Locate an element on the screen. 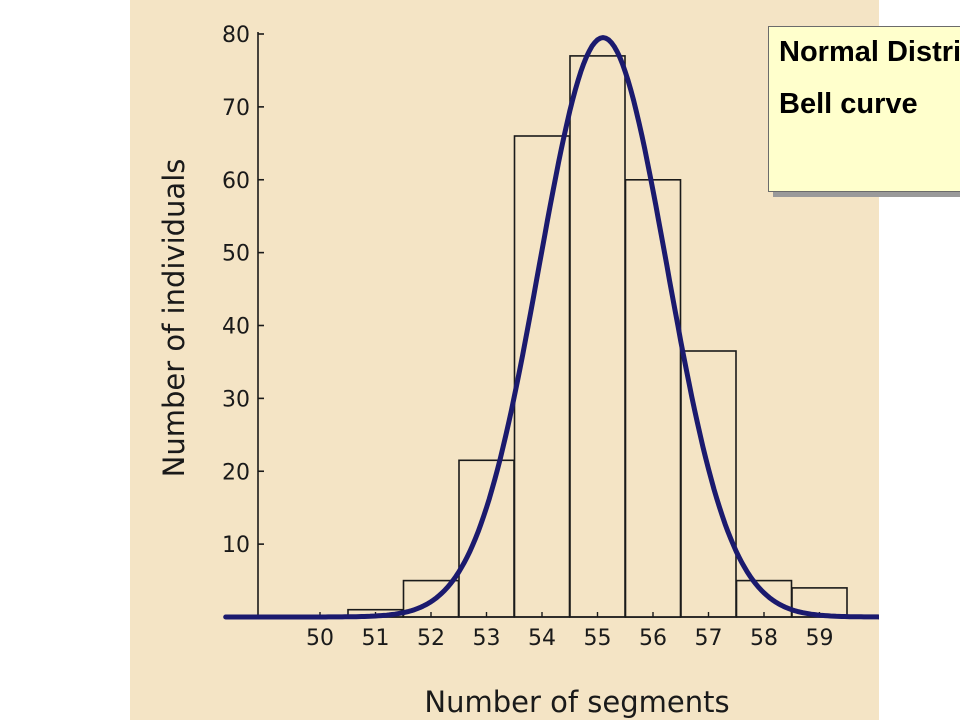  y-tick-label: 60 is located at coordinates (236, 181).